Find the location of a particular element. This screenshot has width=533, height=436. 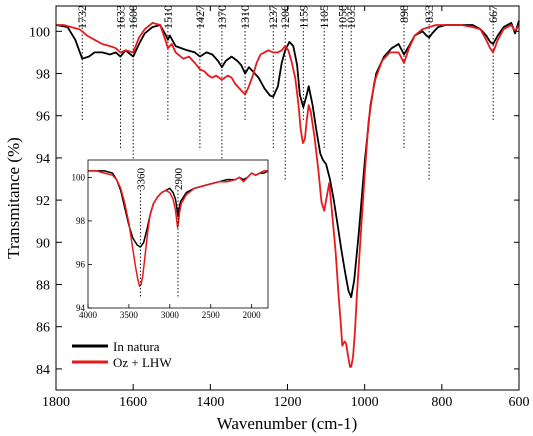

annotation-label-1058: 1058 is located at coordinates (342, 17).